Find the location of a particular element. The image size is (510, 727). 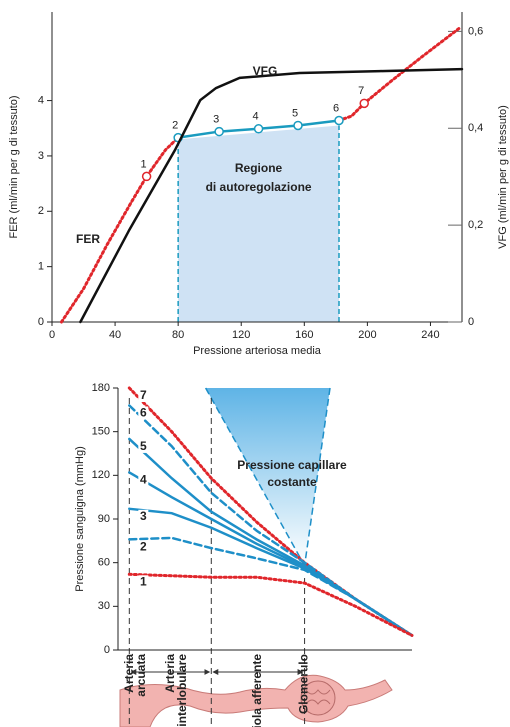

triangle-label: costante is located at coordinates (292, 482).